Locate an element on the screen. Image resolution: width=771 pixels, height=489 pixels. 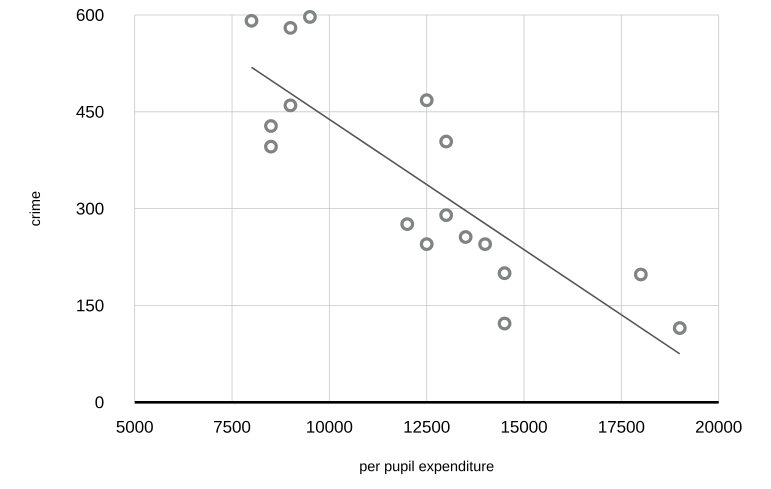
x-tick-label: 20000 is located at coordinates (719, 426).